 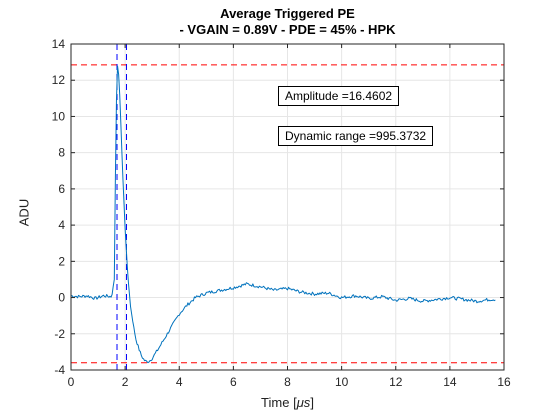 I want to click on annotation-dynamic-range: Dynamic range =995.3732, so click(x=356, y=136).